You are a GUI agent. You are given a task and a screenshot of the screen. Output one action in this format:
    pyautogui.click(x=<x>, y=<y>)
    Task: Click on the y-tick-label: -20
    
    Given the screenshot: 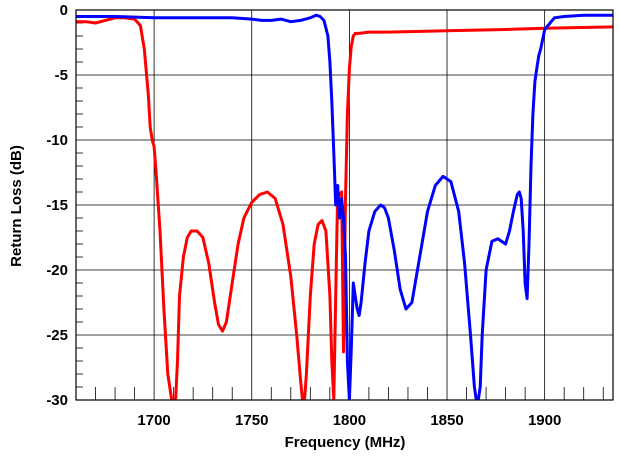 What is the action you would take?
    pyautogui.click(x=57, y=270)
    